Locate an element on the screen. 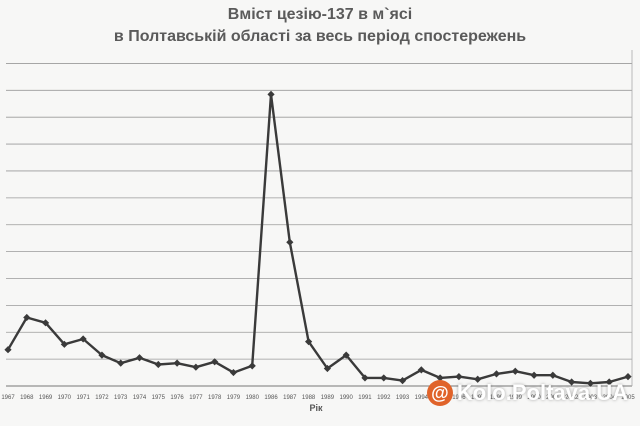  x-tick-label: 2000 is located at coordinates (534, 398).